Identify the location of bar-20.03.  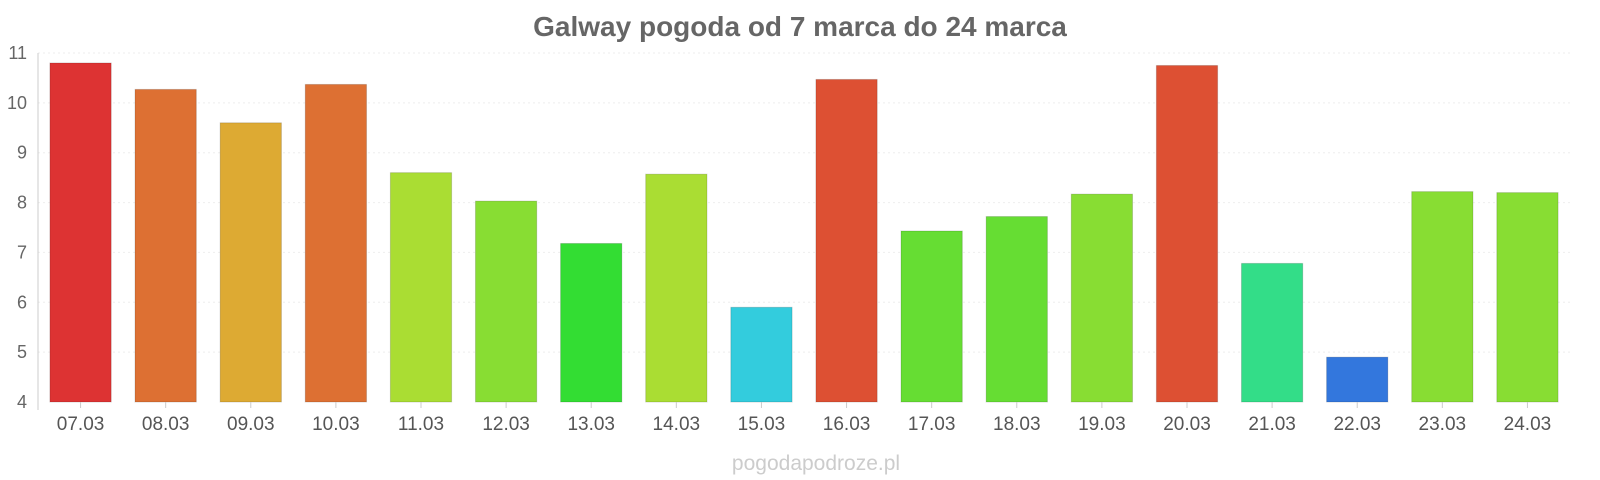
(1187, 233).